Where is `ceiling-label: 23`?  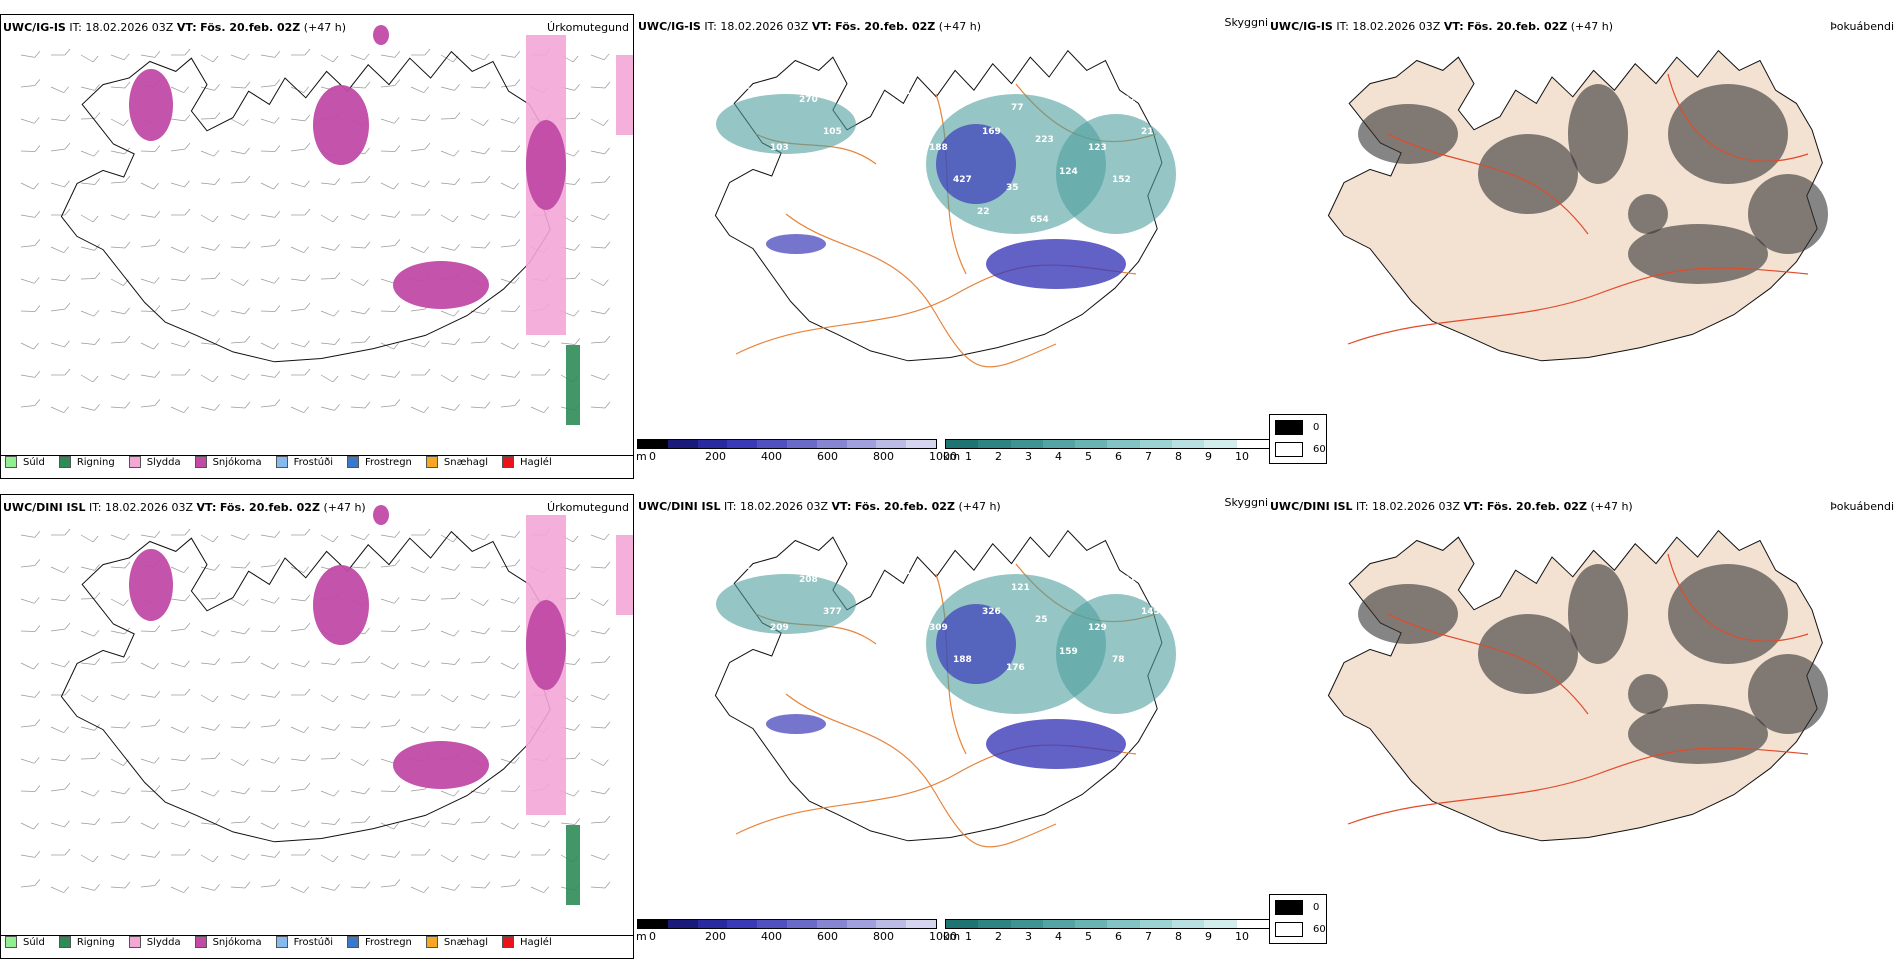
ceiling-label: 23 is located at coordinates (800, 180).